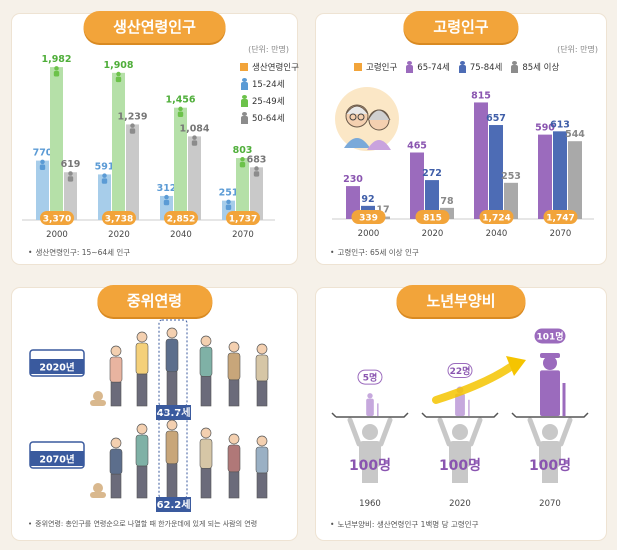  What do you see at coordinates (560, 124) in the screenshot?
I see `data-label: 613` at bounding box center [560, 124].